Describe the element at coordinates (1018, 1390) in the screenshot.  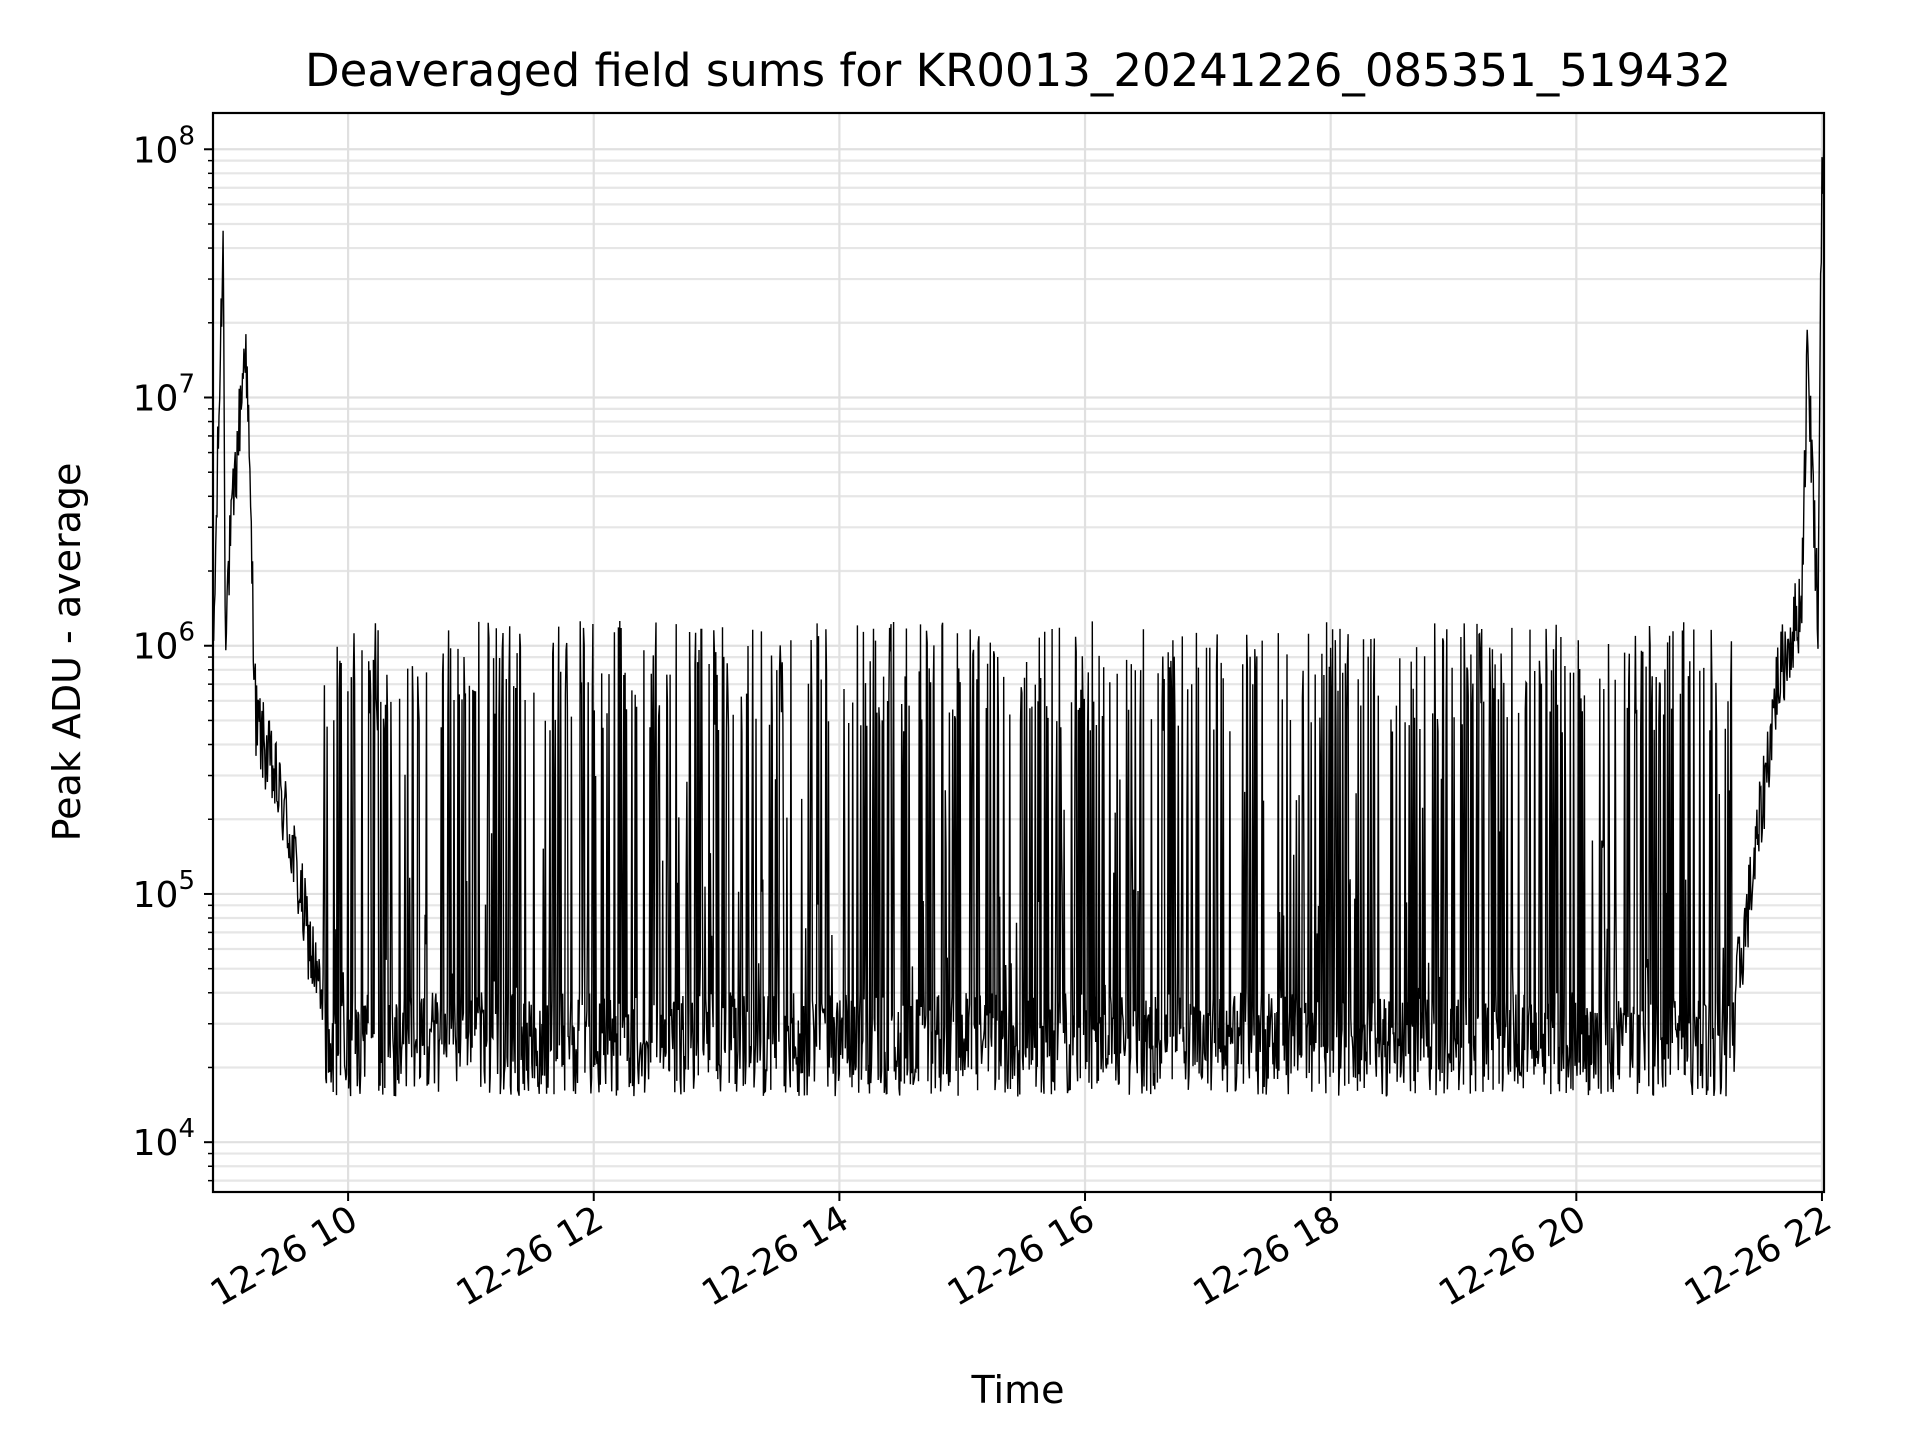
I see `x-axis-label: Time` at that location.